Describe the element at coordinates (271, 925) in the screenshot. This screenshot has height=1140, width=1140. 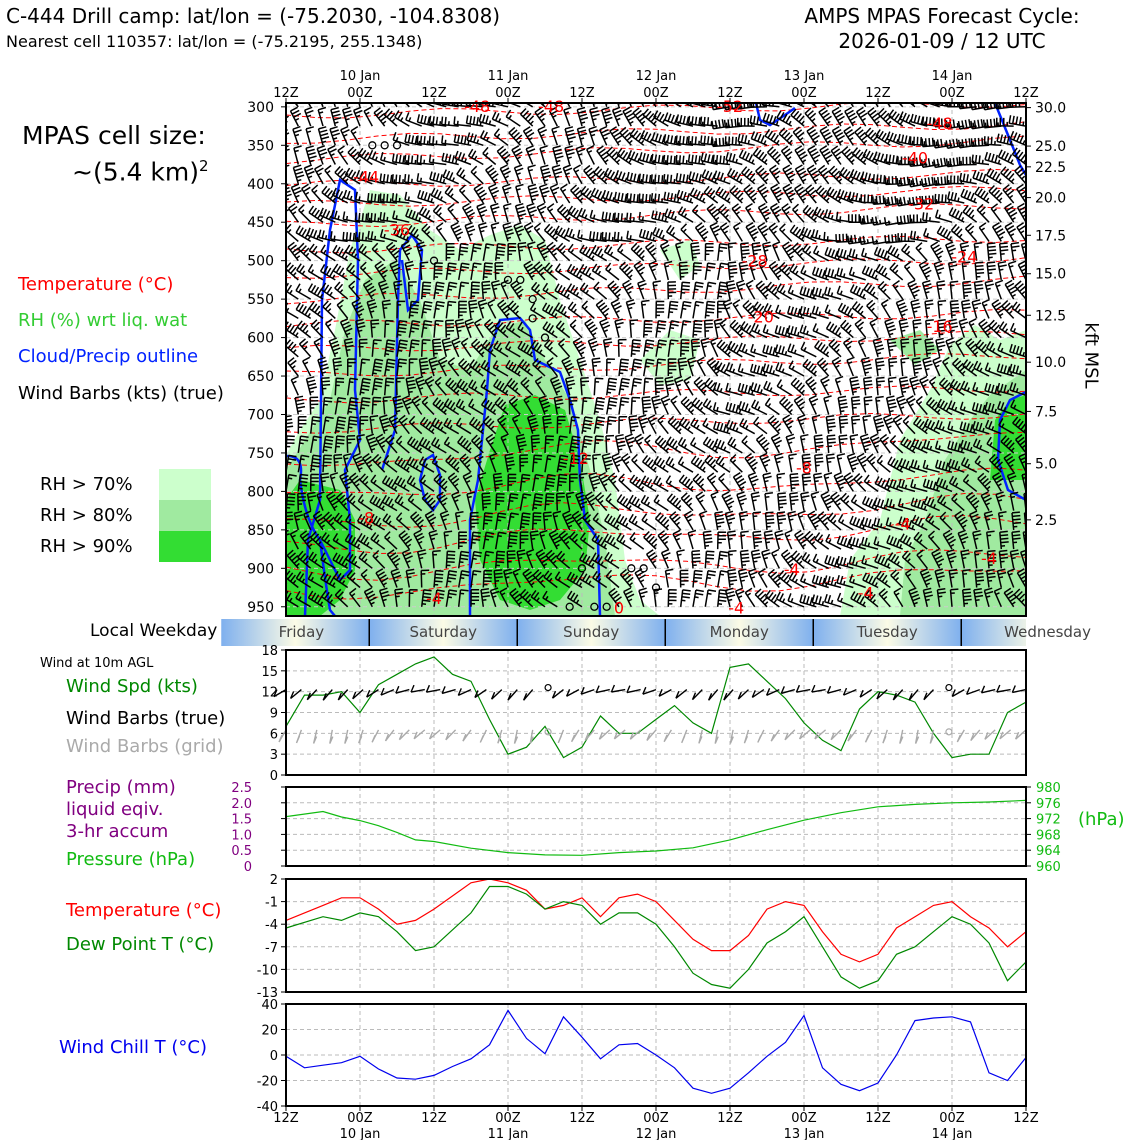
I see `value-tick-label: -4` at that location.